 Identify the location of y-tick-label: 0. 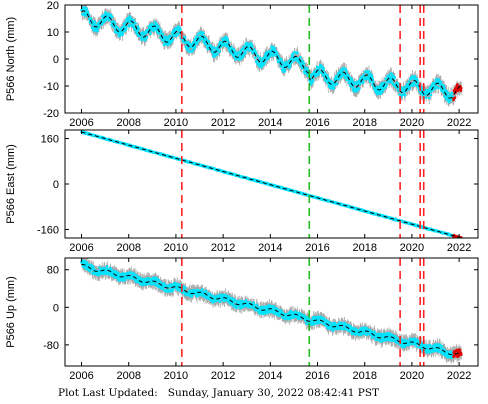
(56, 60).